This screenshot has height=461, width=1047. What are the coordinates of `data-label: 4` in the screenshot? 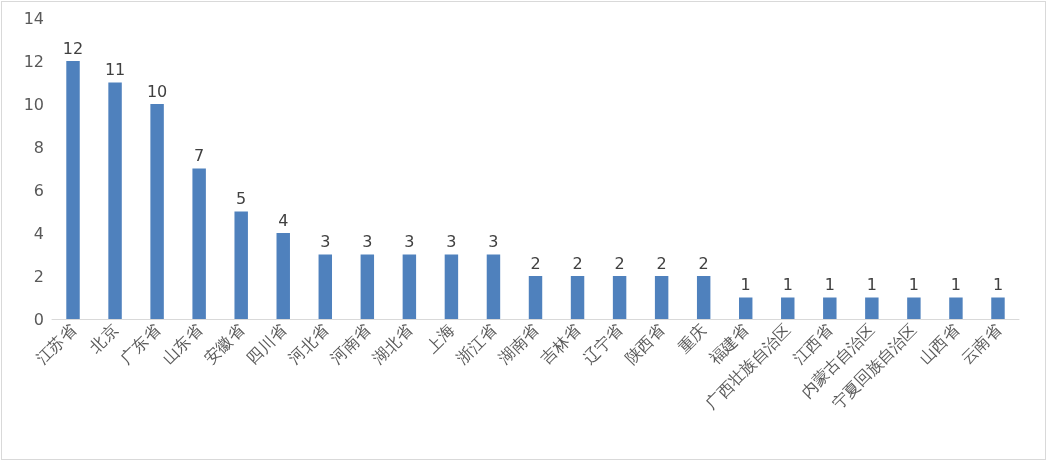 It's located at (283, 220).